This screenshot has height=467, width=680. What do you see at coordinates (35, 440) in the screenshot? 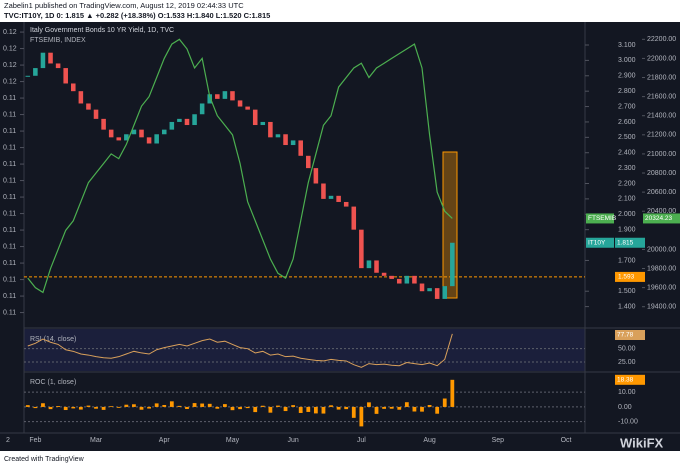
I see `x-tick-label: Feb` at bounding box center [35, 440].